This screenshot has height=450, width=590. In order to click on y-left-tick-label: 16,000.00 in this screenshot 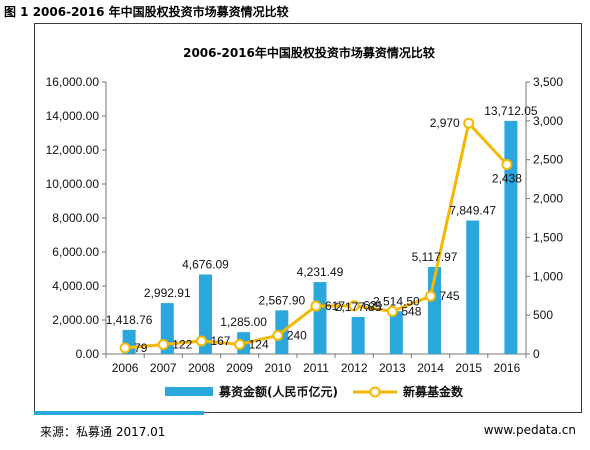, I will do `click(73, 82)`.